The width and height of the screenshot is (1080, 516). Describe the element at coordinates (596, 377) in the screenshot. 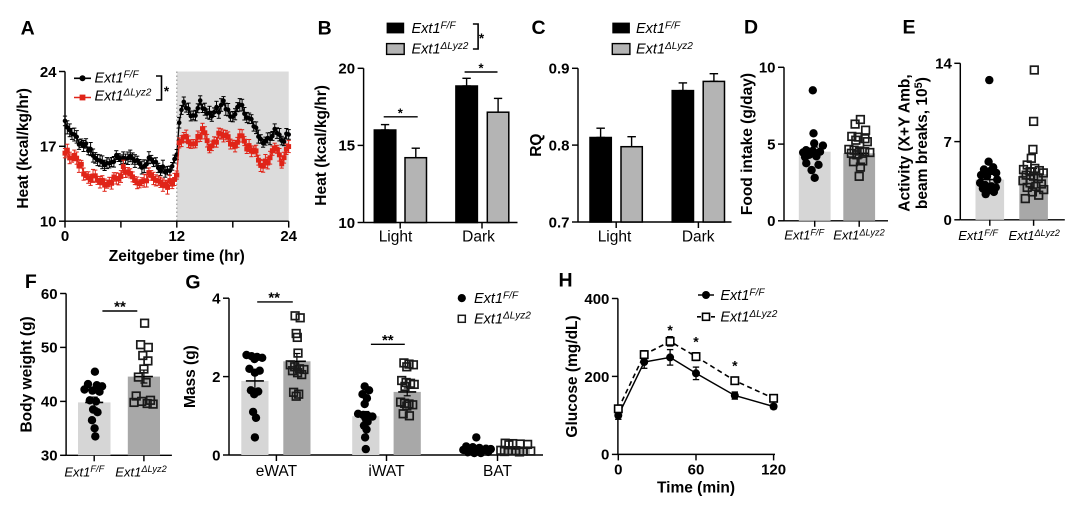

I see `svg-text: 200` at that location.